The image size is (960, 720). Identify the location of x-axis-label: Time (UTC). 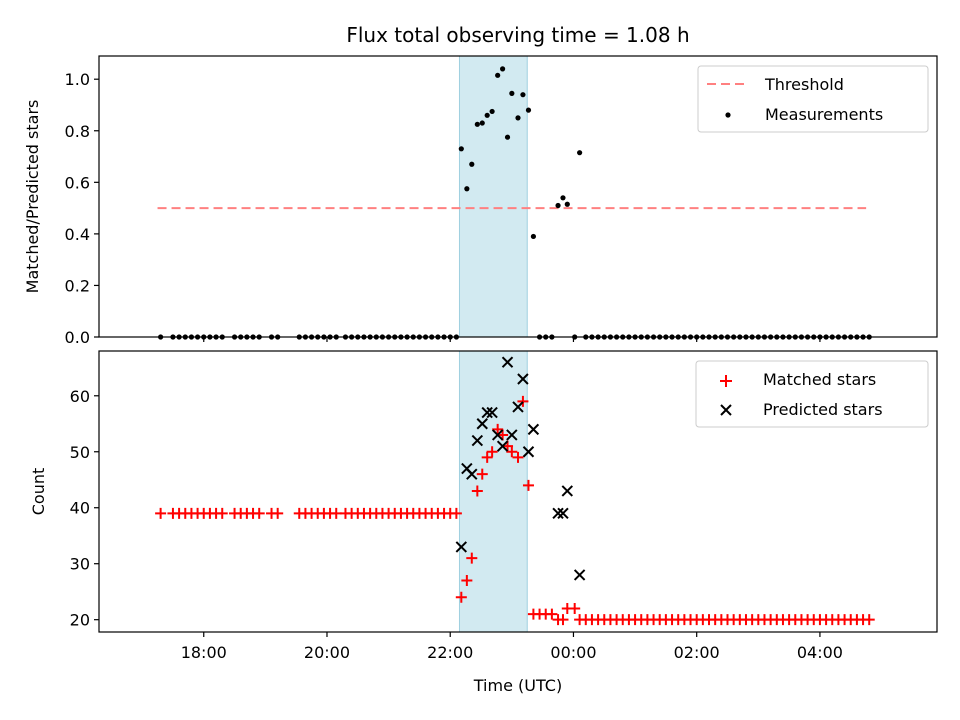
(517, 685).